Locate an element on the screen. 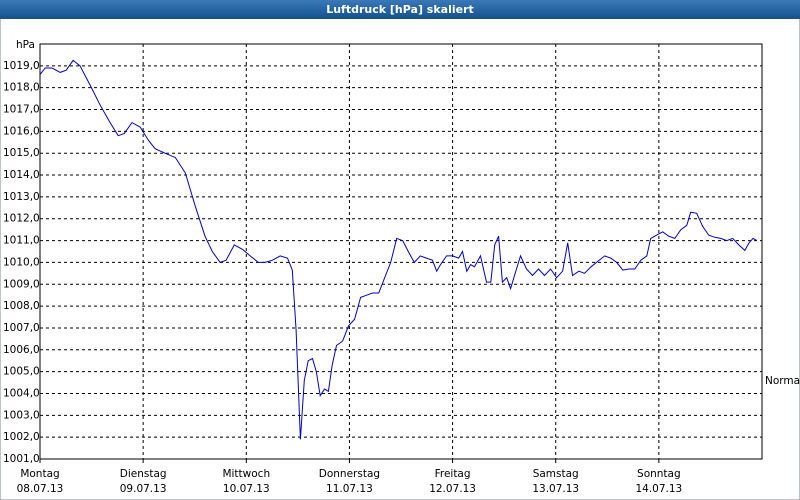  x-tick-date: 12.07.13 is located at coordinates (452, 489).